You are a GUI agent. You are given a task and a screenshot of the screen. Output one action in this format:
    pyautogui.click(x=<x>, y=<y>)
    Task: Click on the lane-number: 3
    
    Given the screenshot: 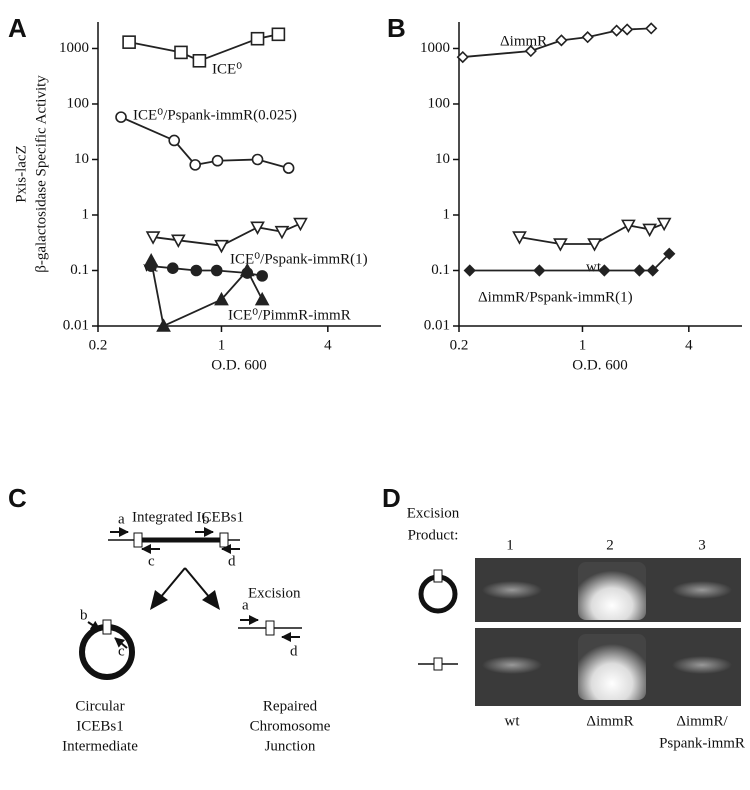 What is the action you would take?
    pyautogui.click(x=702, y=545)
    